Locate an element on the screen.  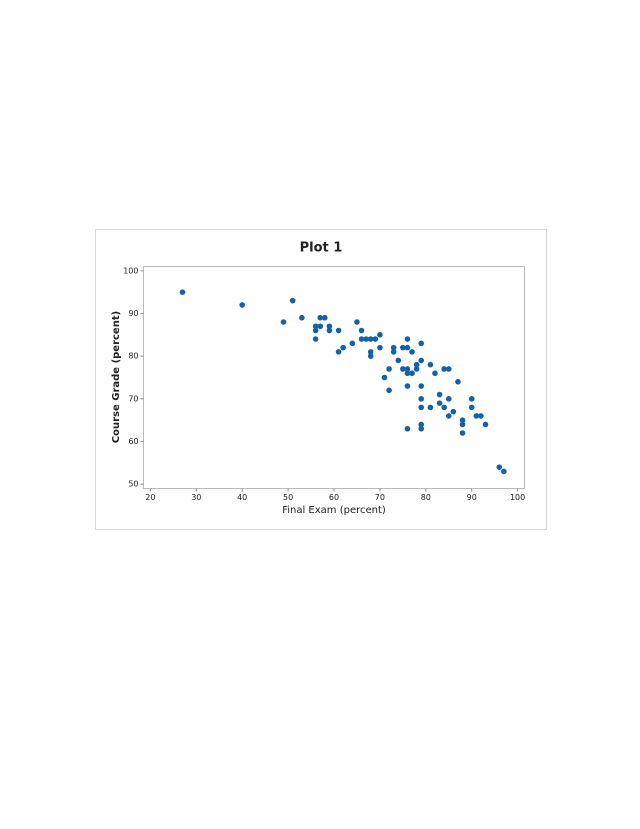
x-tick-label: 40 is located at coordinates (242, 497).